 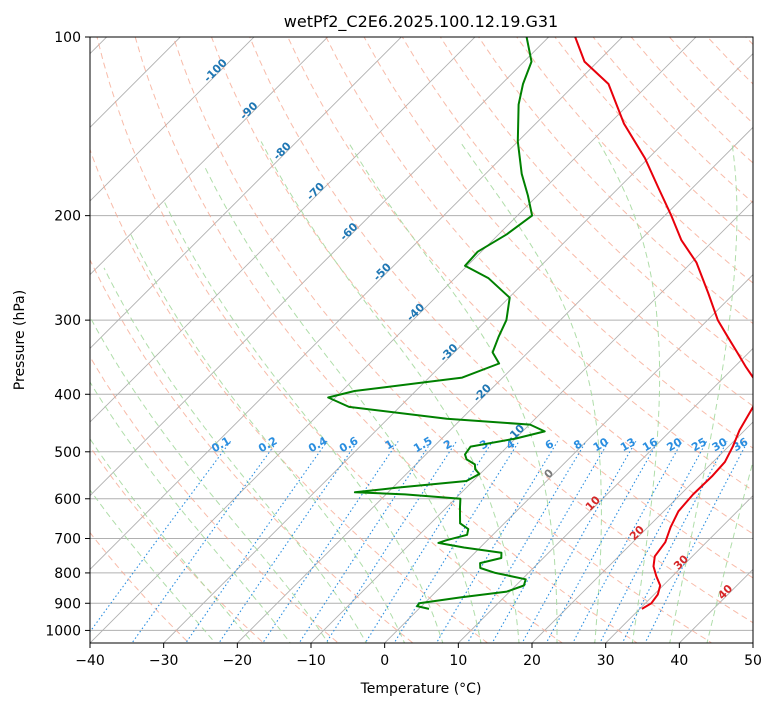 What do you see at coordinates (164, 661) in the screenshot?
I see `x-tick-label: −30` at bounding box center [164, 661].